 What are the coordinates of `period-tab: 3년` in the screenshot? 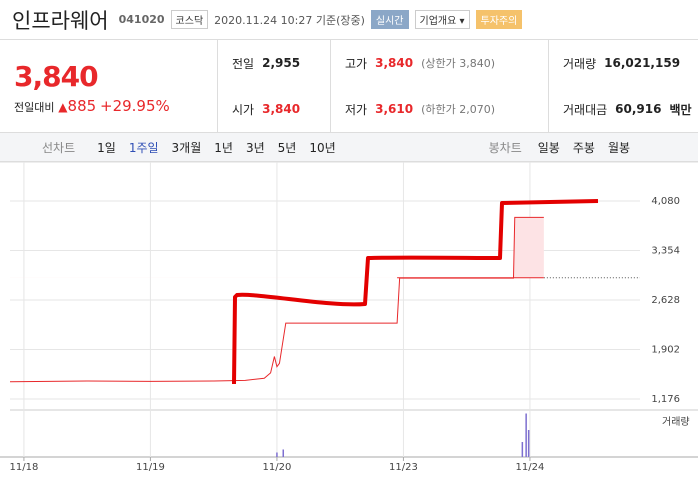 It's located at (255, 147).